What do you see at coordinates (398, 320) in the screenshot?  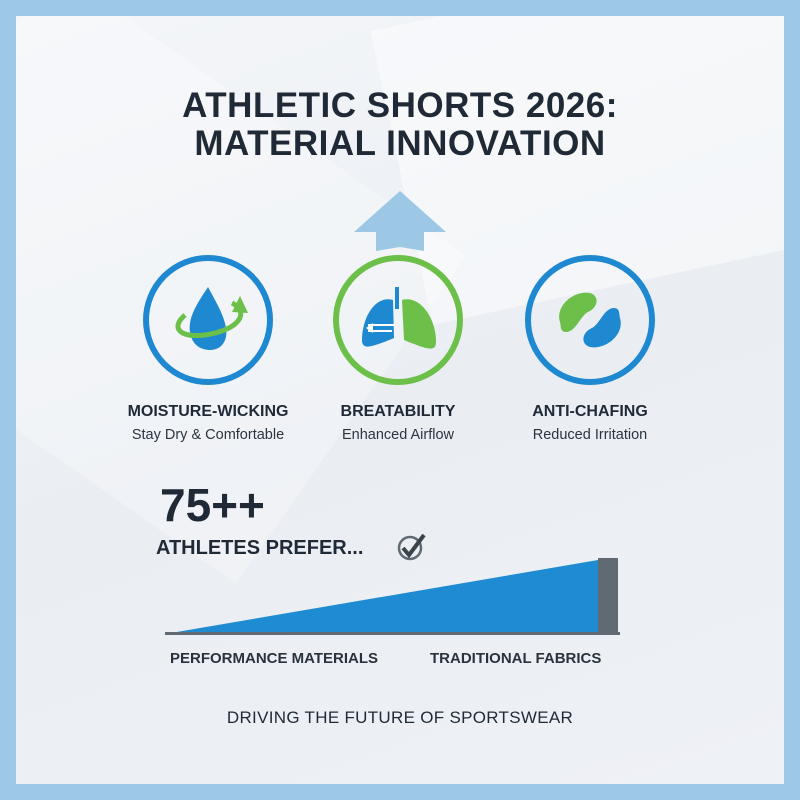 I see `lungs-airflow-icon` at bounding box center [398, 320].